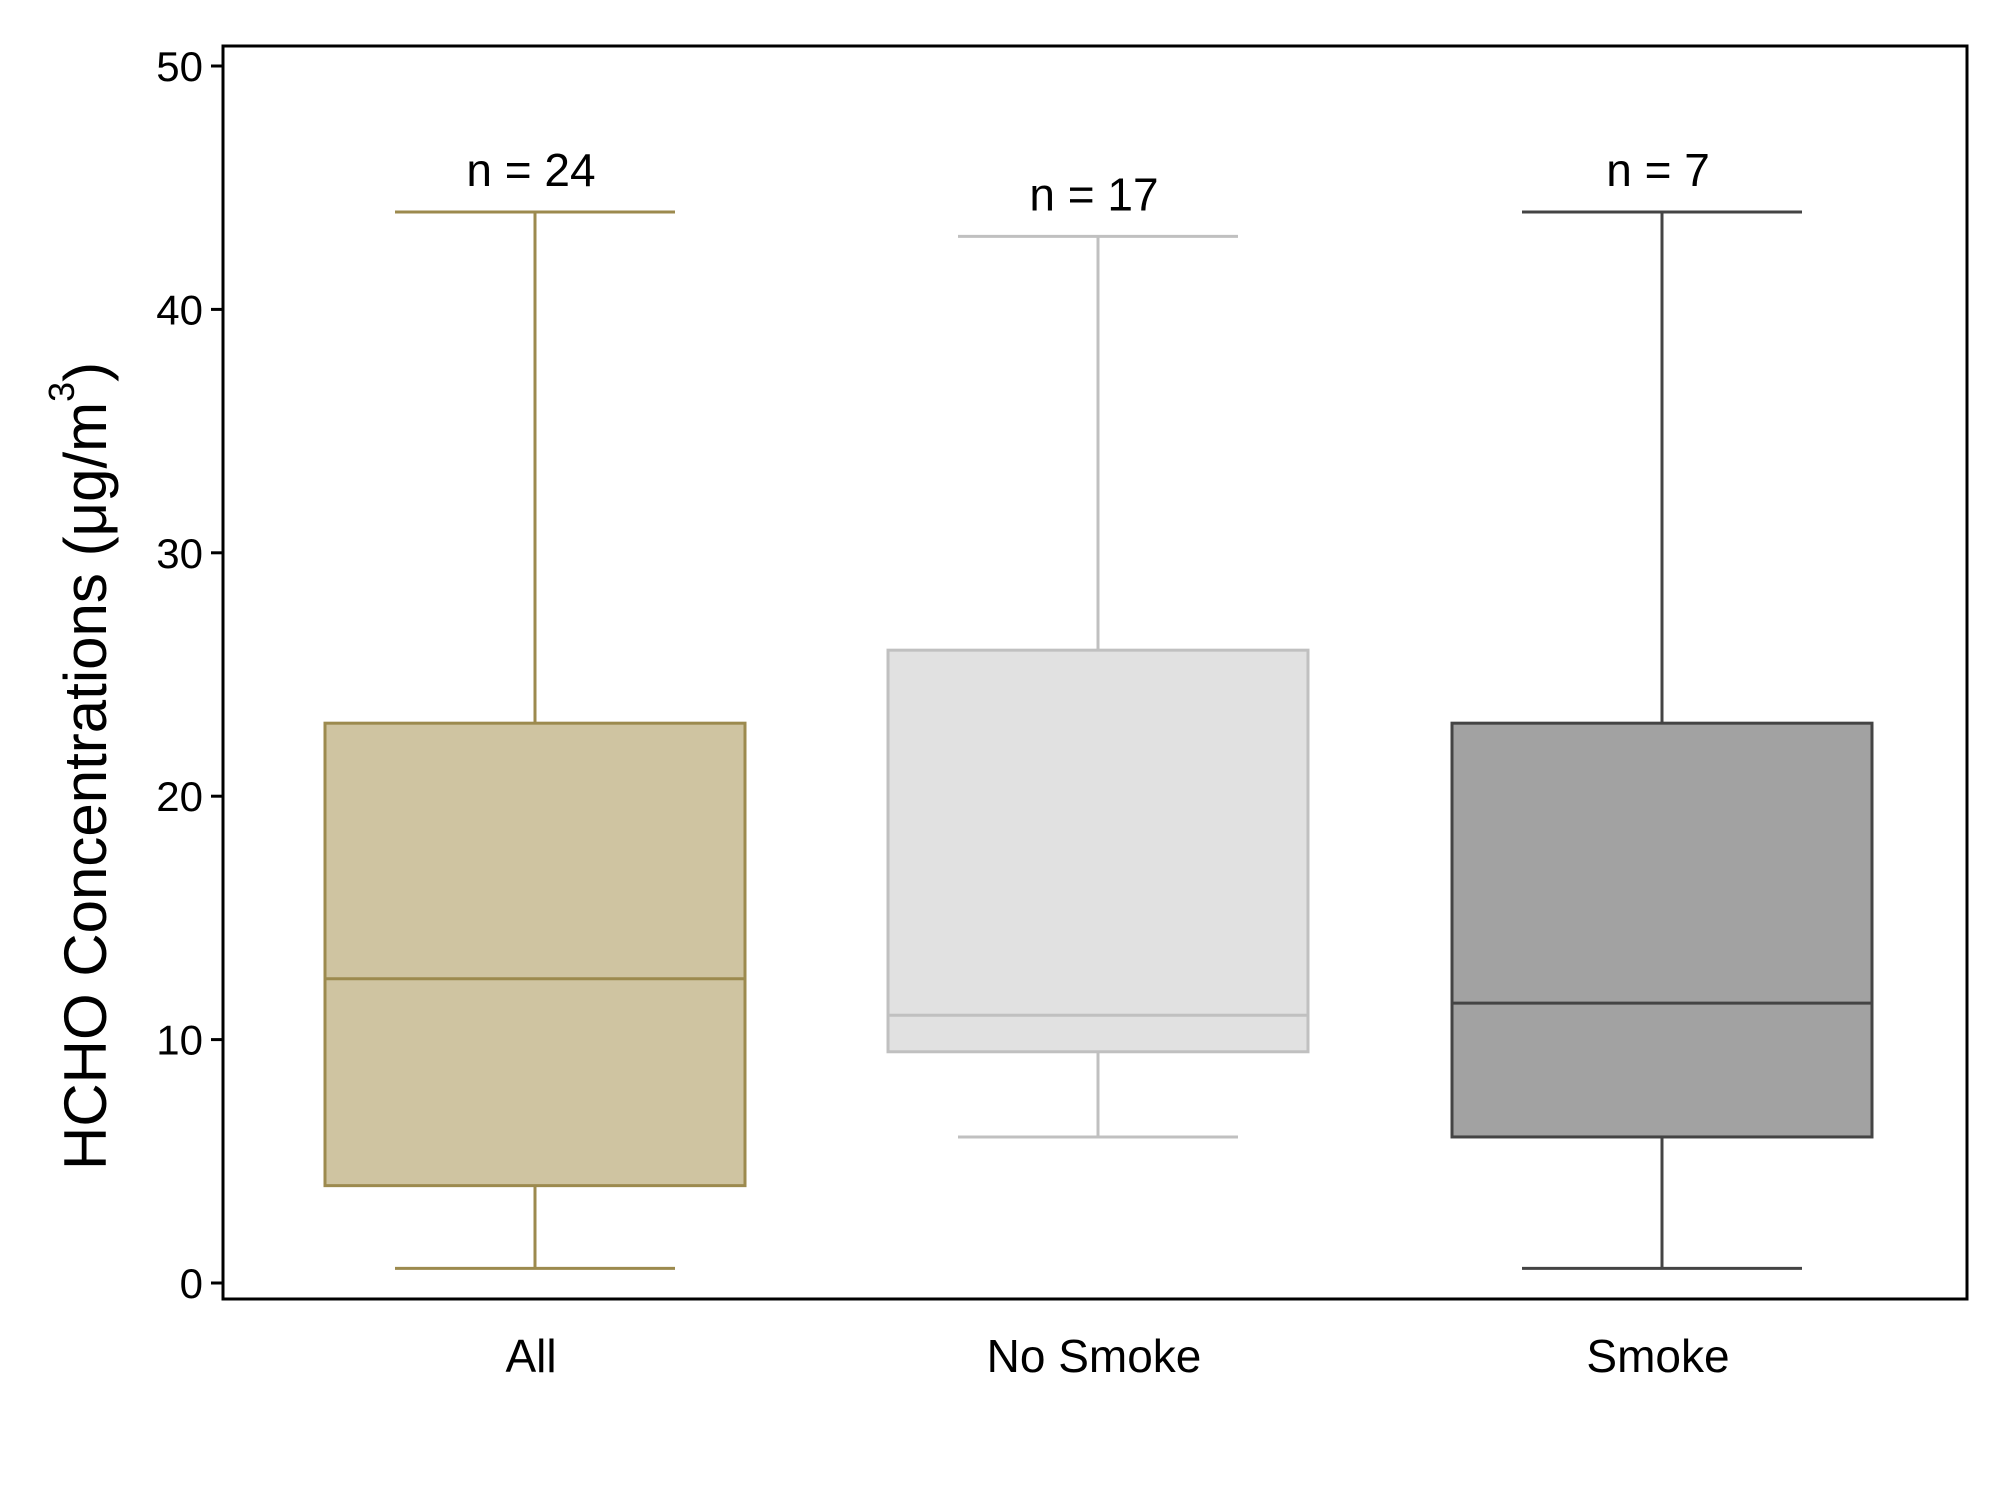 The image size is (2000, 1500). I want to click on box-1: n = 17, so click(1098, 653).